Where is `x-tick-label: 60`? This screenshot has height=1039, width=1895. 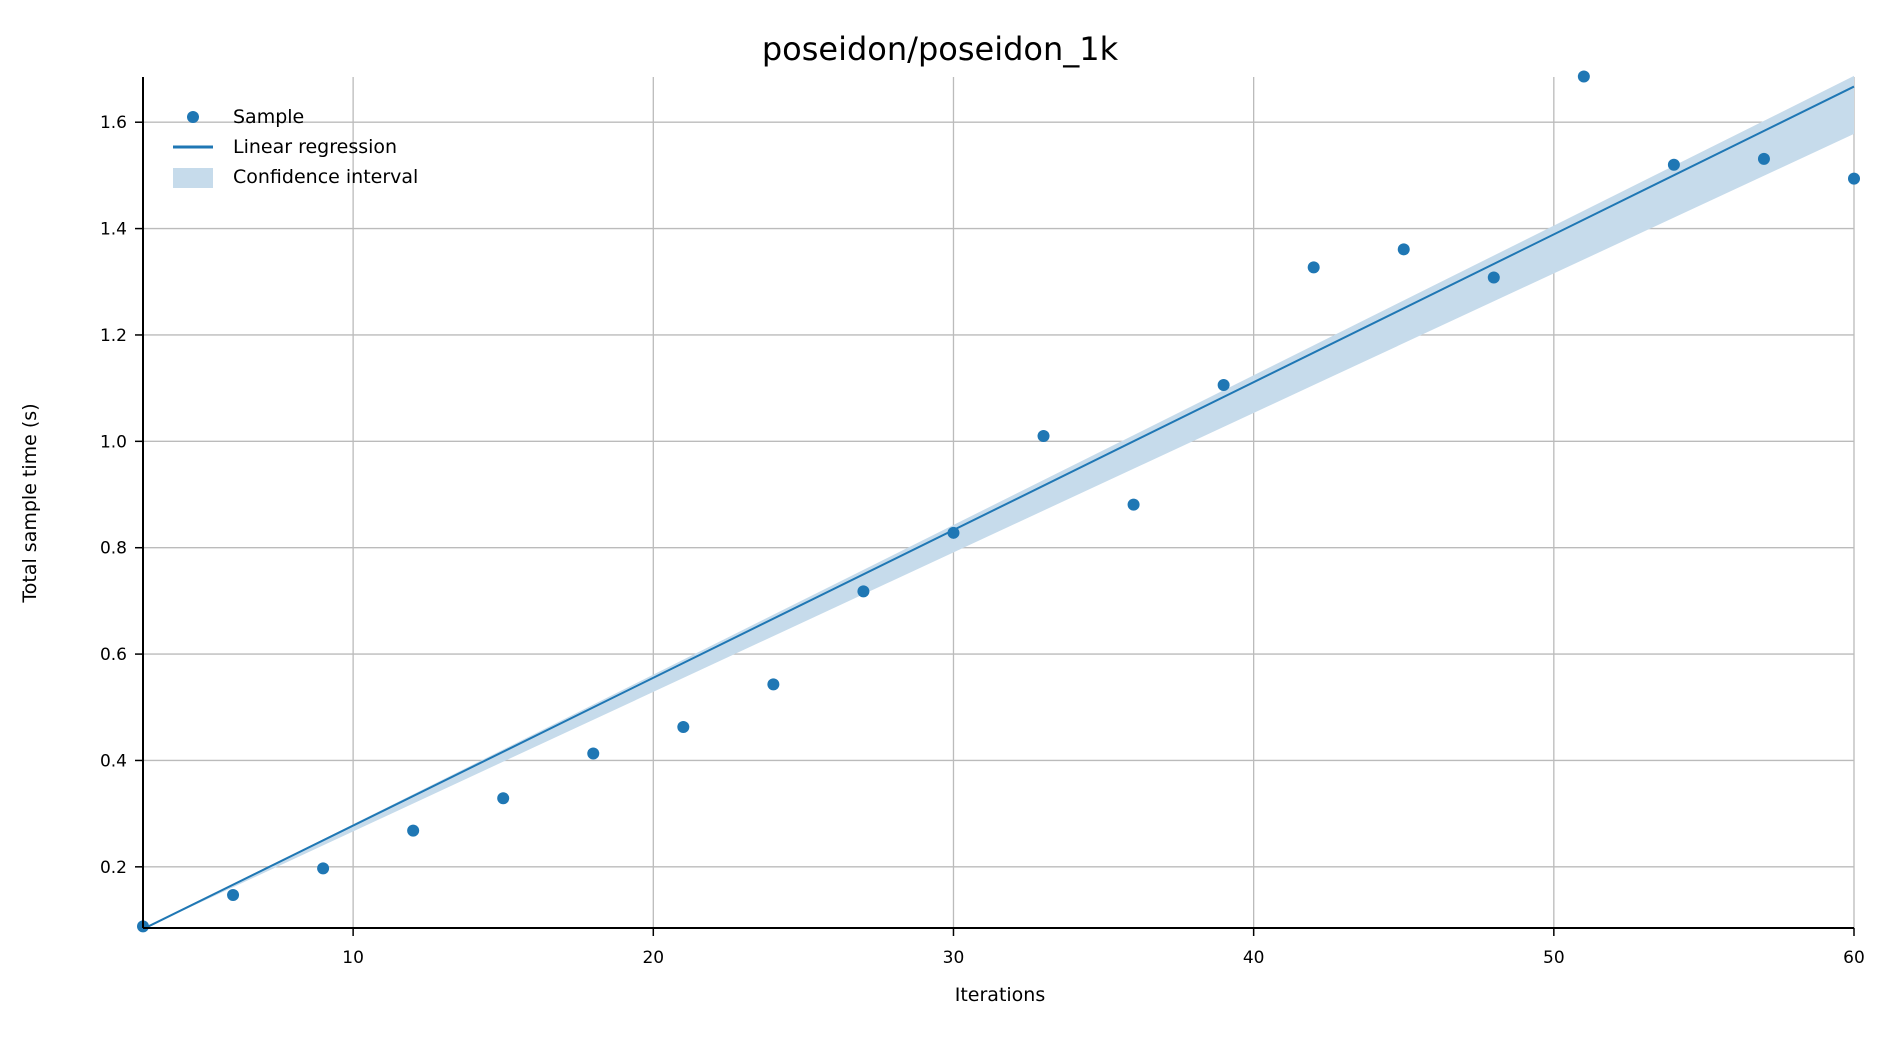 x-tick-label: 60 is located at coordinates (1854, 958).